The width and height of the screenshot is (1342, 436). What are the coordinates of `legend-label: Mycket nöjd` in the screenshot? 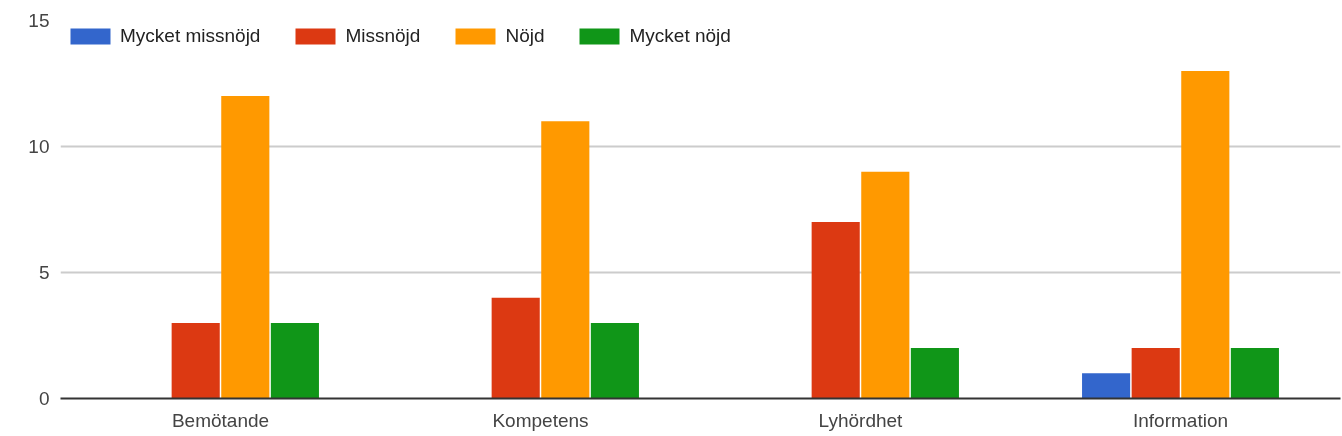 It's located at (680, 36).